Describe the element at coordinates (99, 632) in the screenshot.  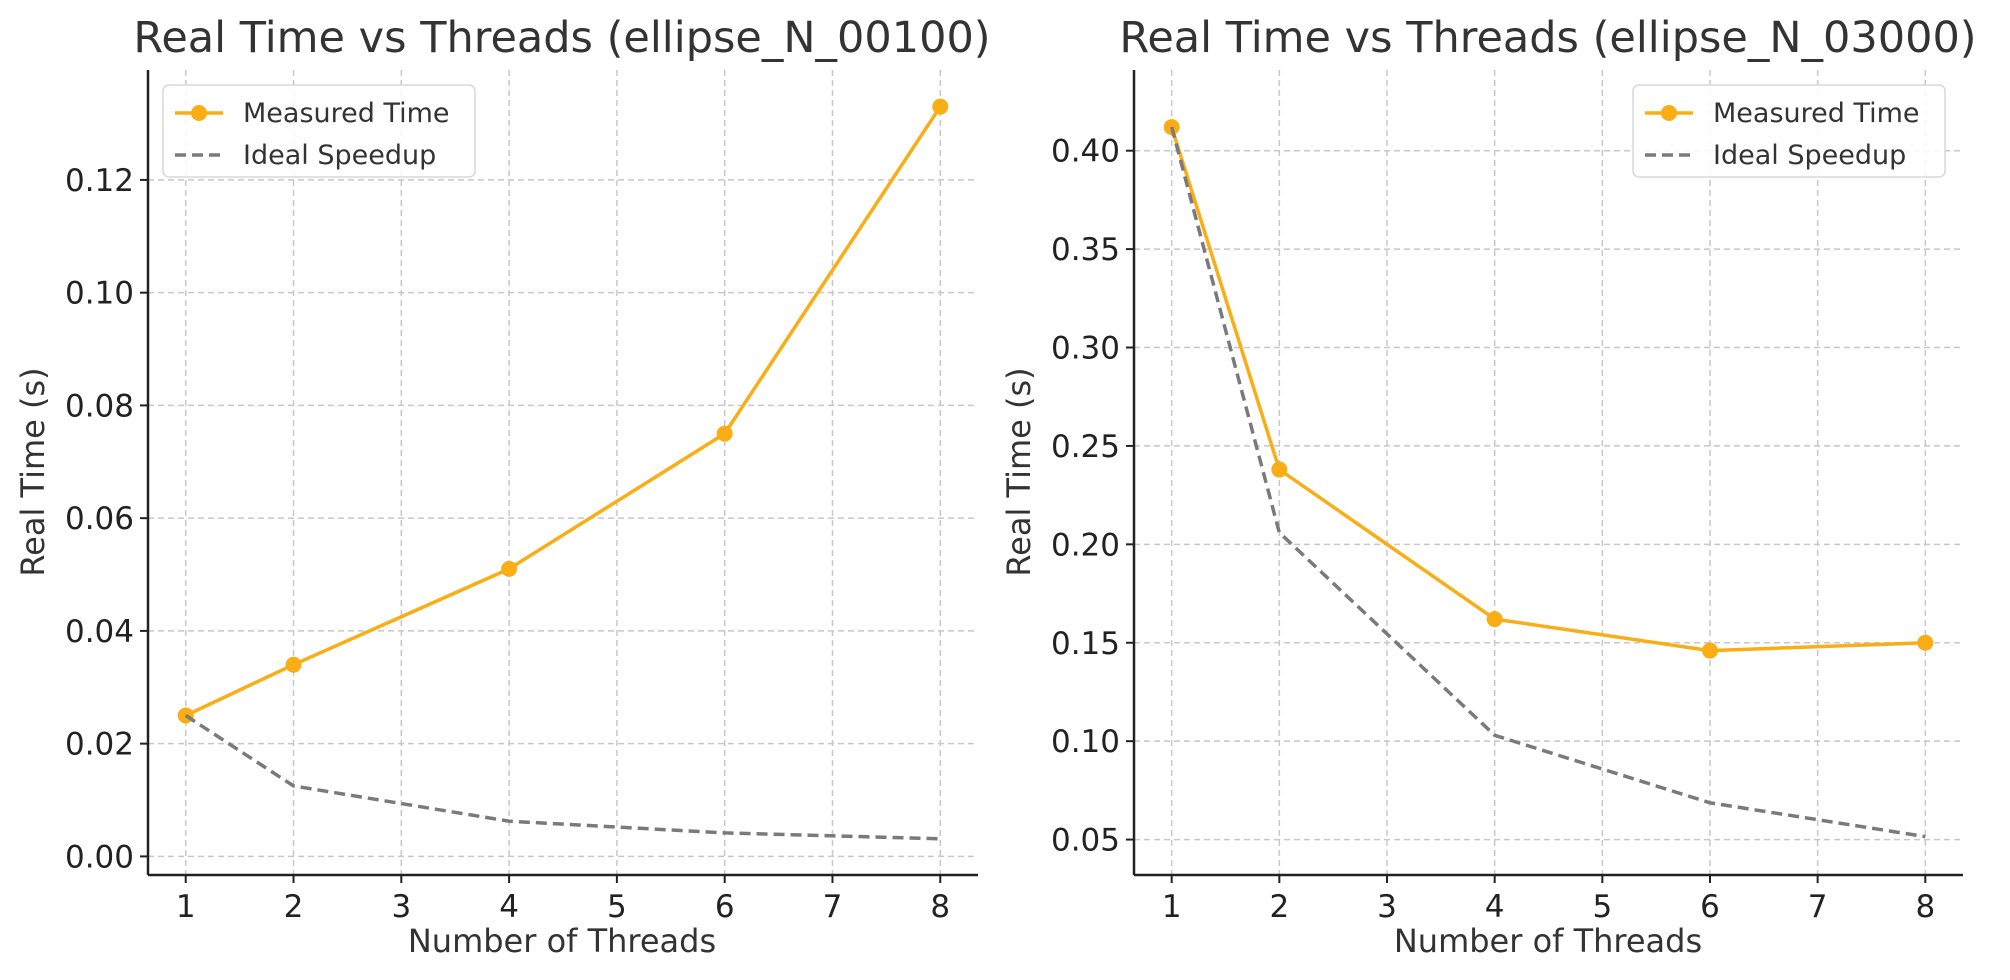
I see `y-tick-label: 0.04` at that location.